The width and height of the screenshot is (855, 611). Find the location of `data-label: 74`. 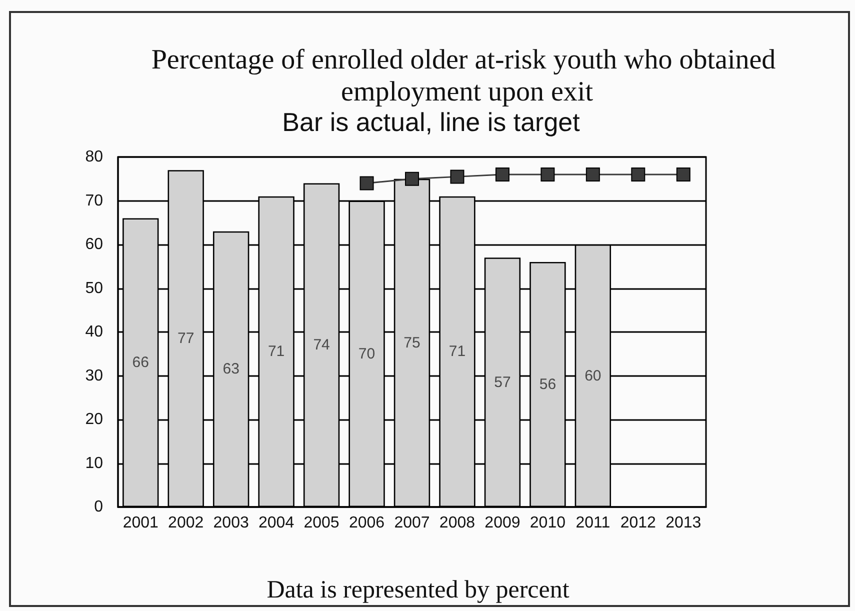

data-label: 74 is located at coordinates (321, 345).